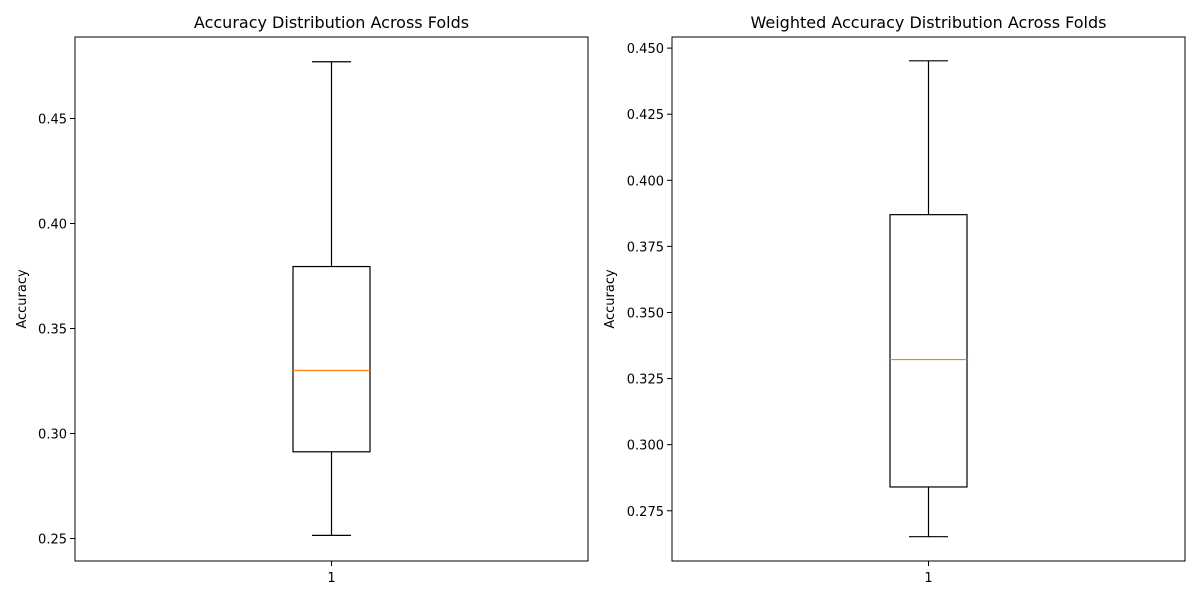 The height and width of the screenshot is (600, 1200). Describe the element at coordinates (645, 181) in the screenshot. I see `y-tick-label: 0.400` at that location.